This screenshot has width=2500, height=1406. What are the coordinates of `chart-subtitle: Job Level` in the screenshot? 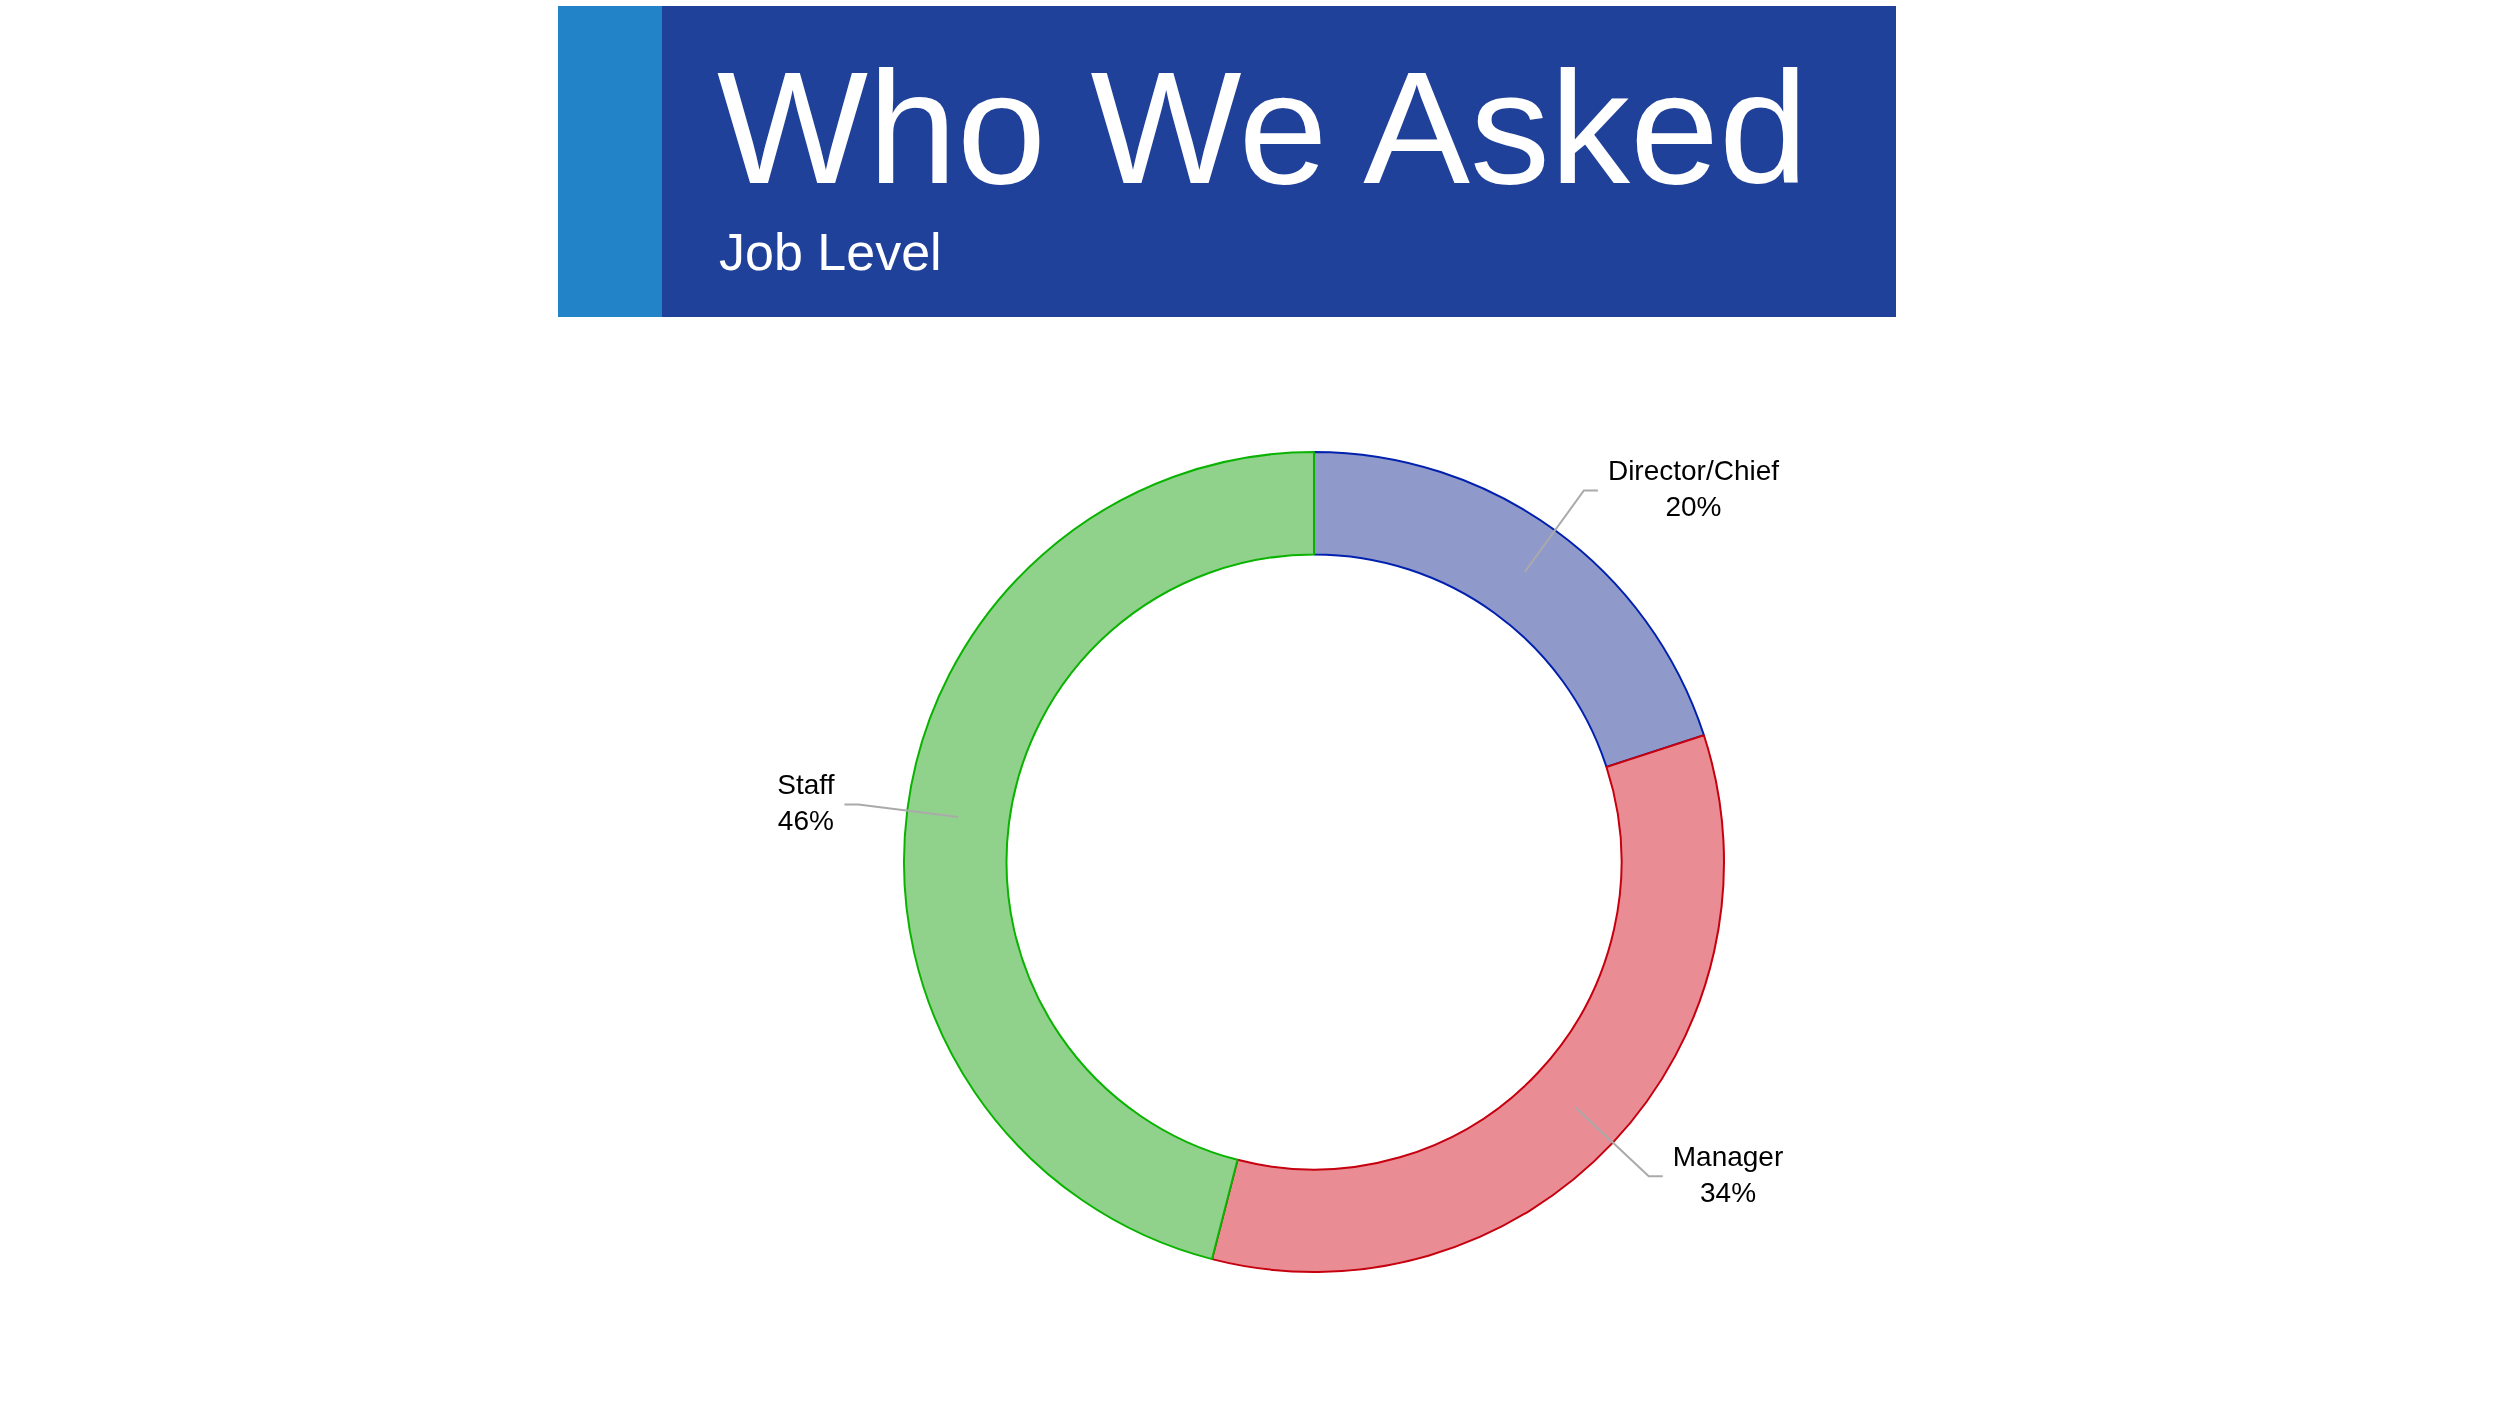 It's located at (830, 252).